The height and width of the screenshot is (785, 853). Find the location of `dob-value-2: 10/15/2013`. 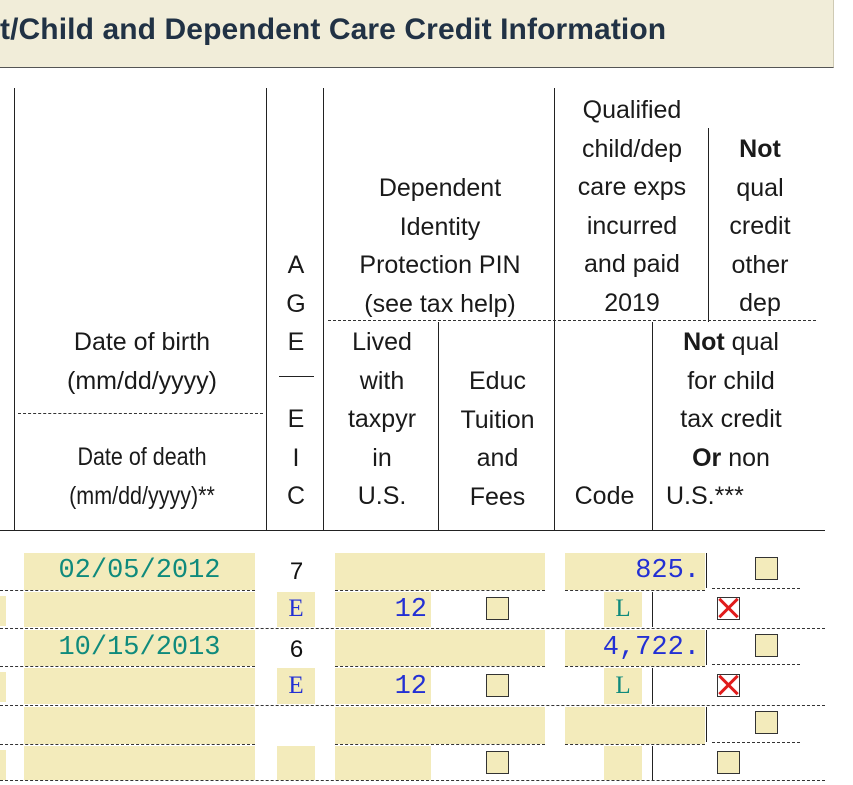

dob-value-2: 10/15/2013 is located at coordinates (139, 648).